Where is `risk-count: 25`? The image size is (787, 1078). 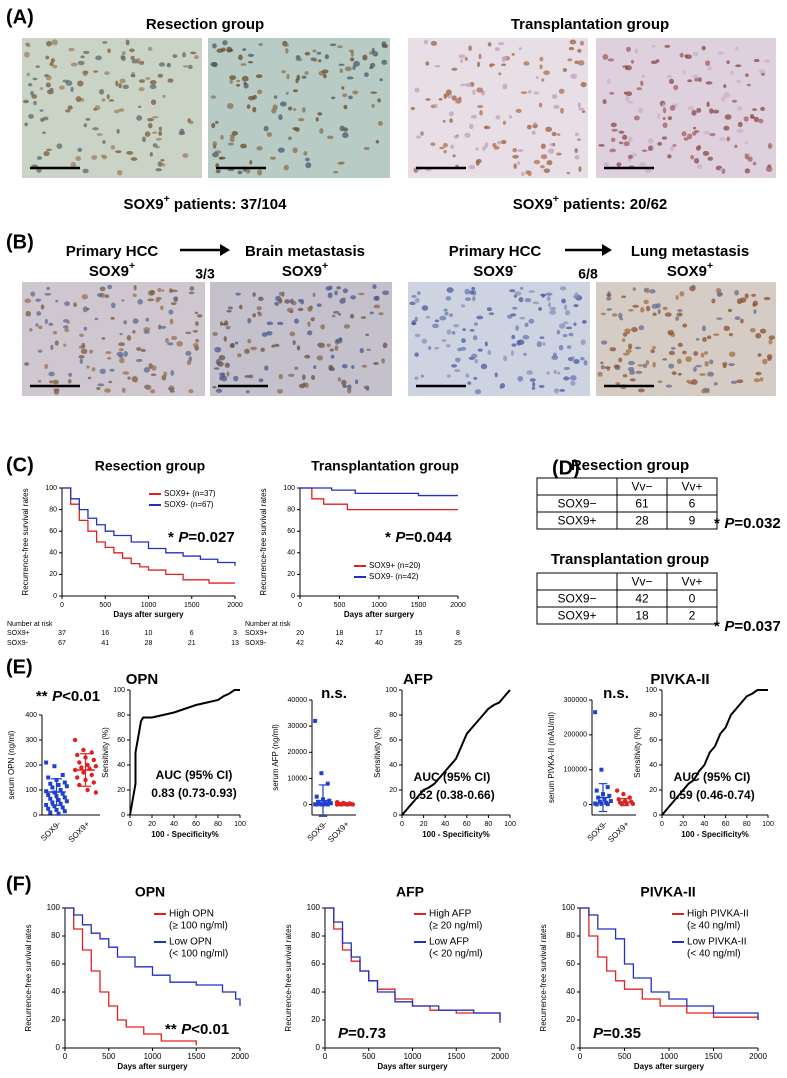 risk-count: 25 is located at coordinates (458, 643).